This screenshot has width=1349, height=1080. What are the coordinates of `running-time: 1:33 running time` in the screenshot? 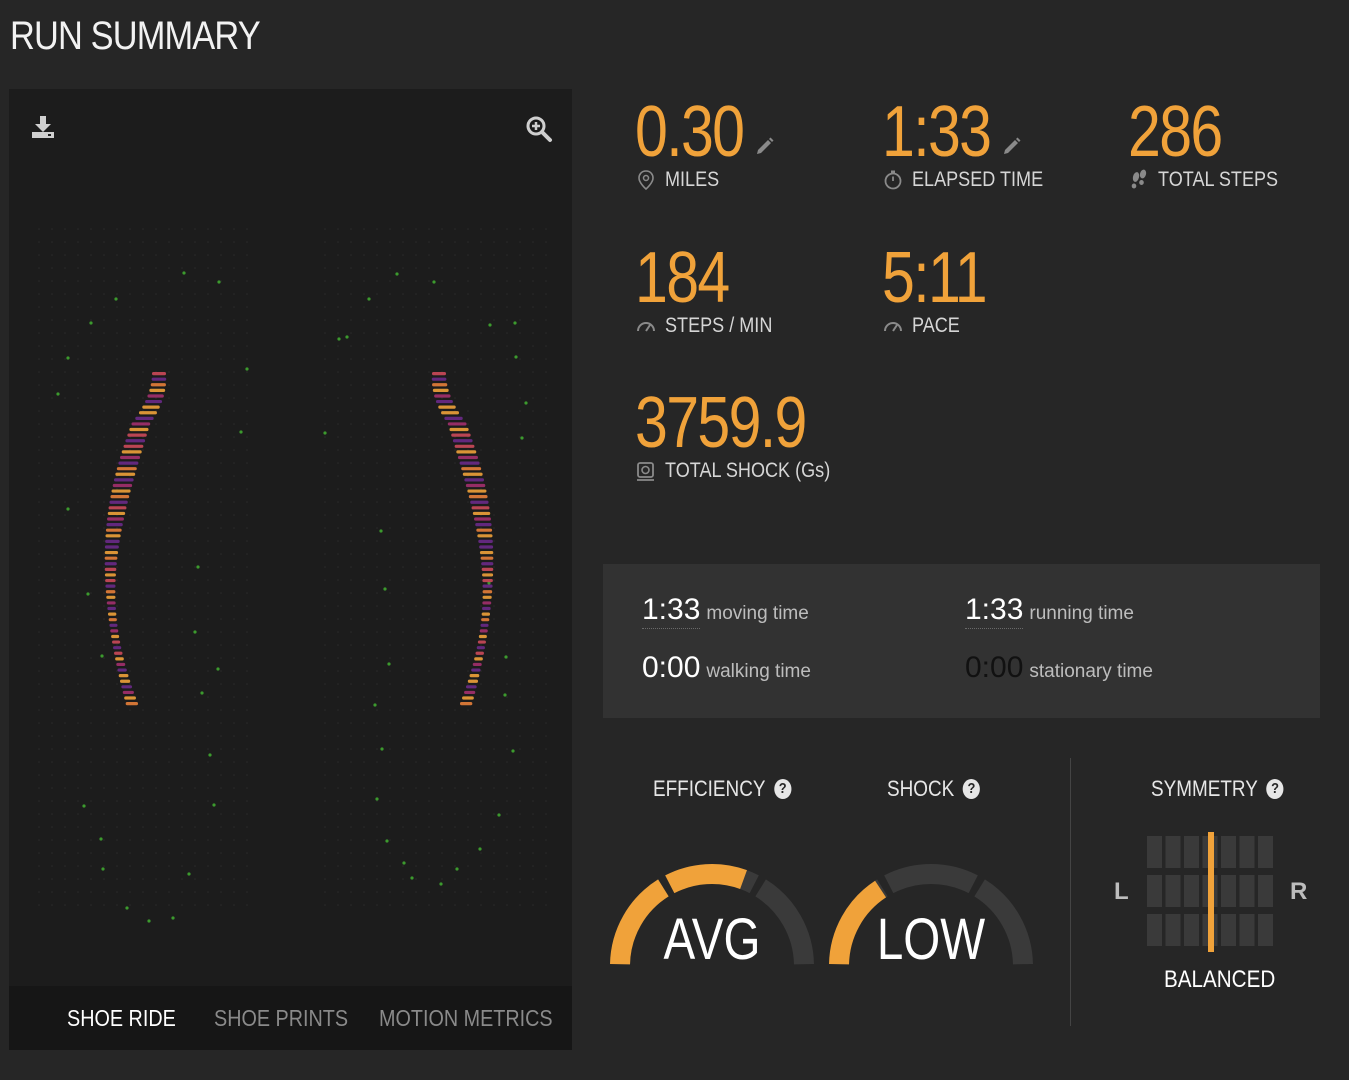 It's located at (1049, 611).